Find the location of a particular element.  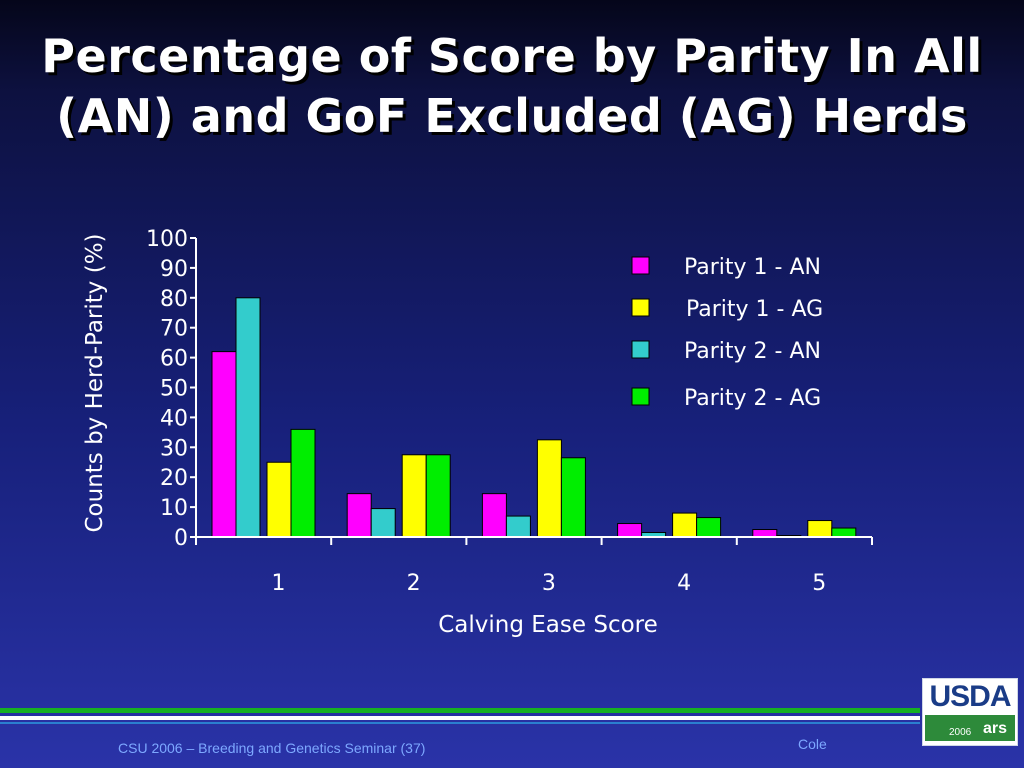

y-axis-label: Counts by Herd-Parity (%) is located at coordinates (95, 382).